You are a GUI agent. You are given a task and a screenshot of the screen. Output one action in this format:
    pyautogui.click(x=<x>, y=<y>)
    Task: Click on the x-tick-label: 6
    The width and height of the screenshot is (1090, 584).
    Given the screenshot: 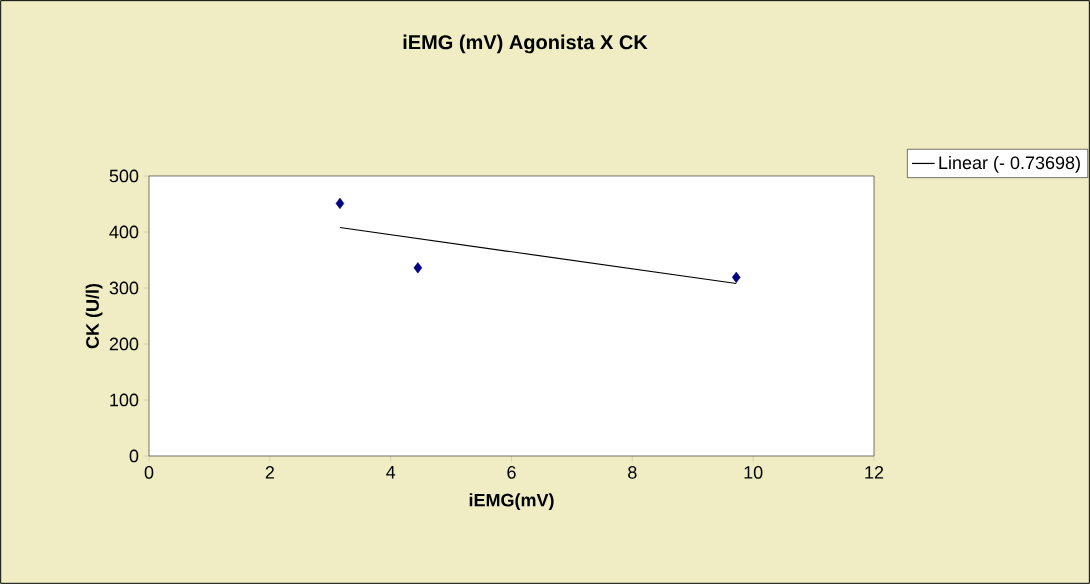 What is the action you would take?
    pyautogui.click(x=511, y=472)
    